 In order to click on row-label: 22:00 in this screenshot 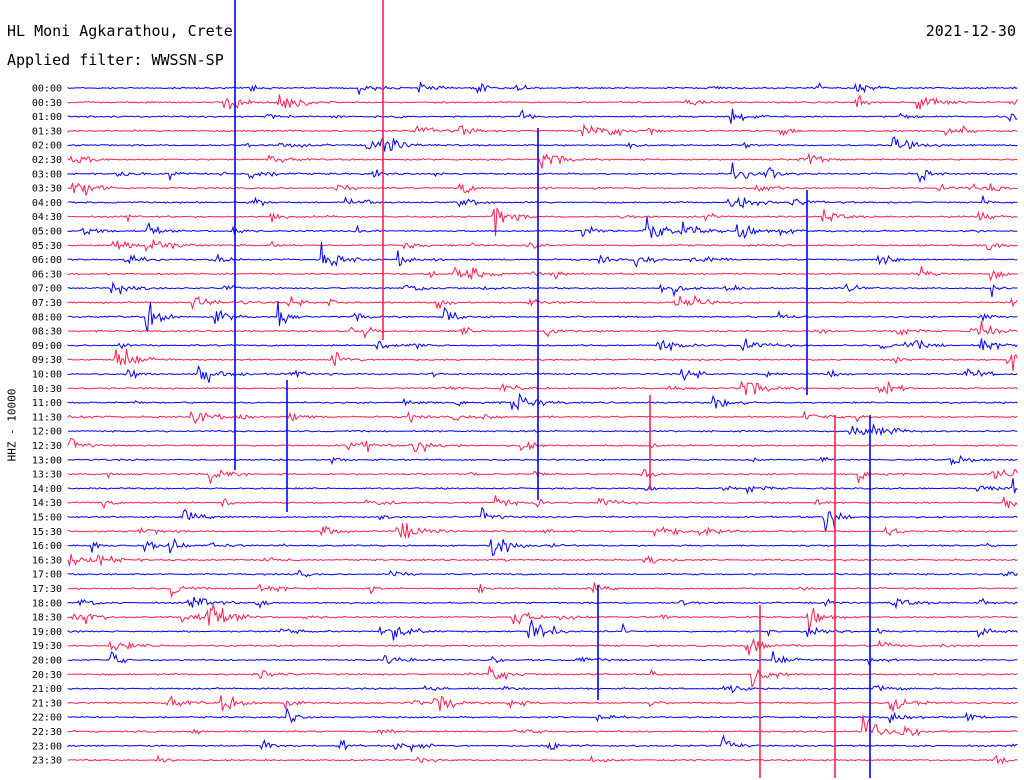, I will do `click(47, 718)`.